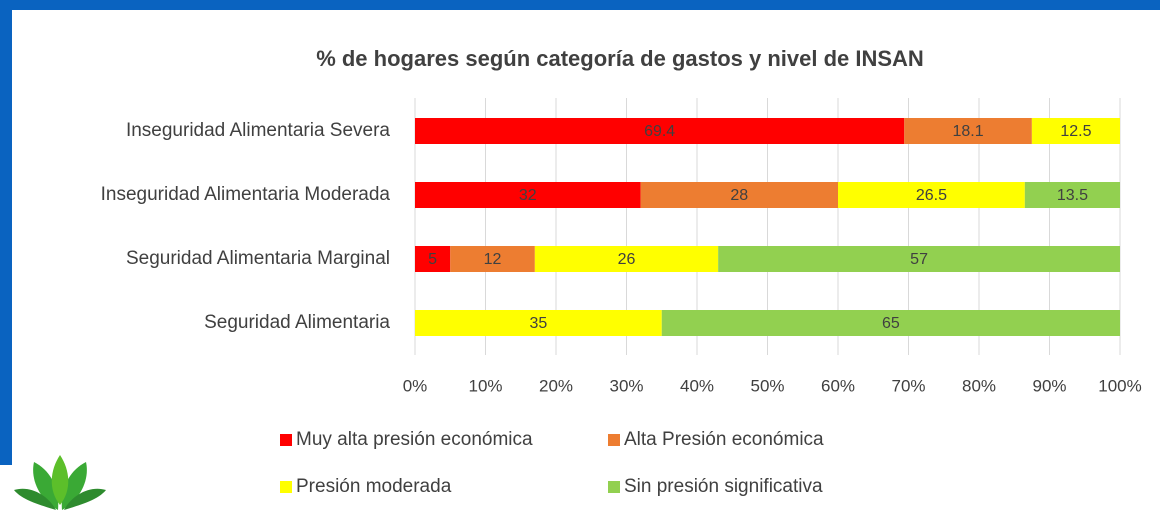  I want to click on value-label: 28, so click(739, 195).